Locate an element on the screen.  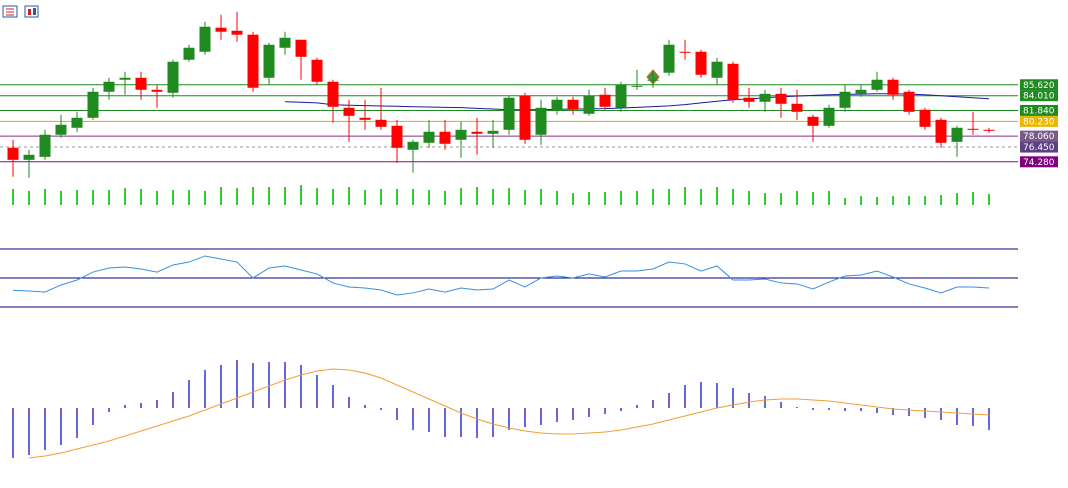
chart-icon is located at coordinates (31, 11).